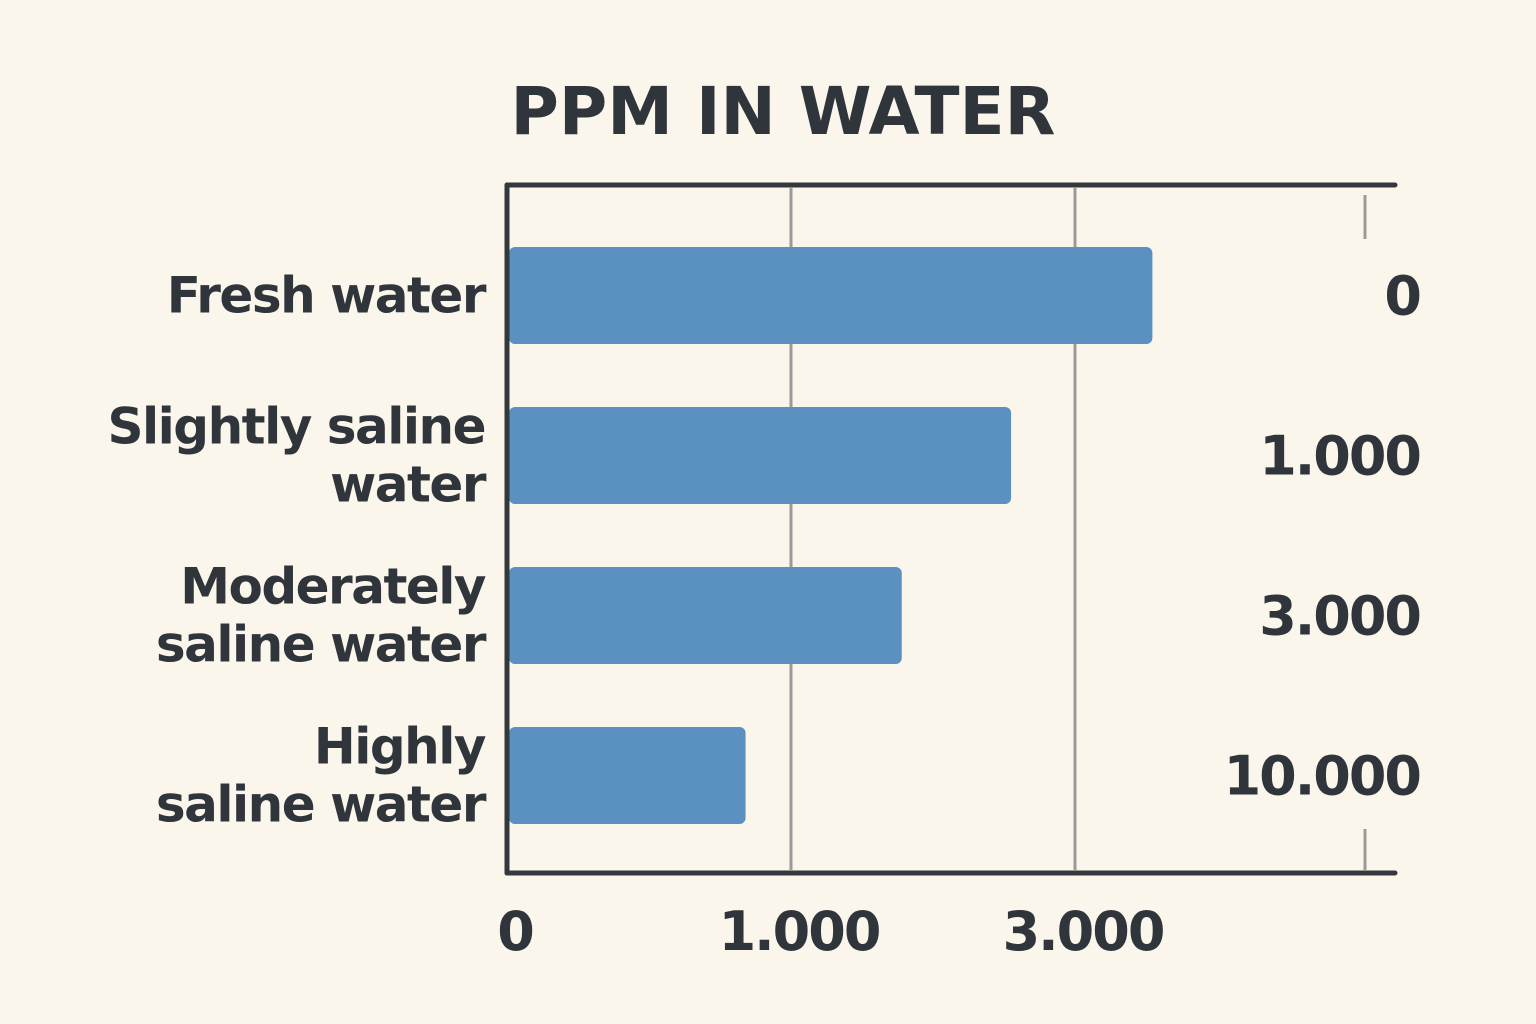  I want to click on value-annotation: 1.000, so click(1339, 456).